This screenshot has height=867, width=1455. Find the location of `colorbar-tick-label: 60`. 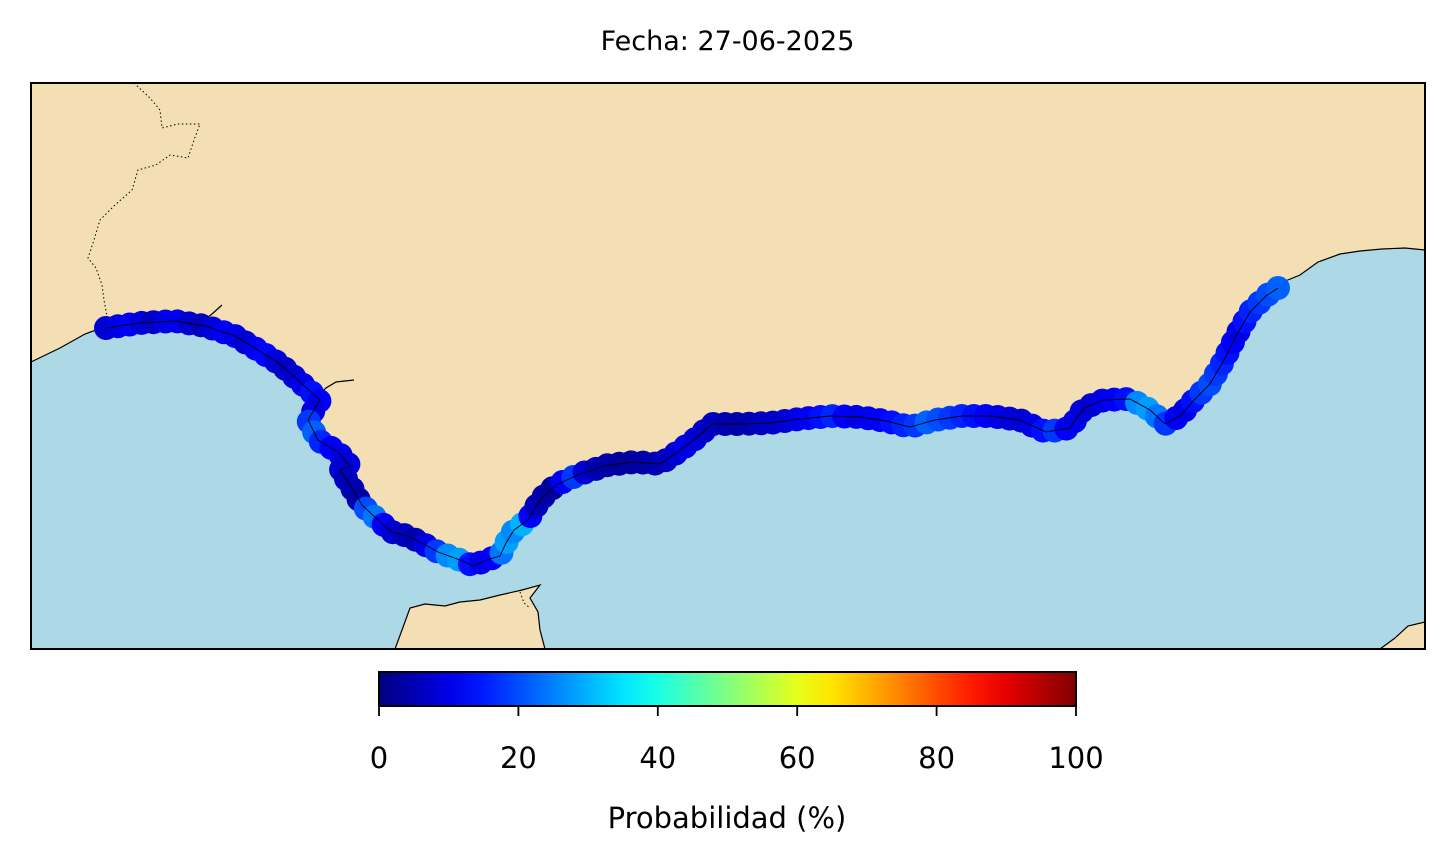

colorbar-tick-label: 60 is located at coordinates (797, 758).